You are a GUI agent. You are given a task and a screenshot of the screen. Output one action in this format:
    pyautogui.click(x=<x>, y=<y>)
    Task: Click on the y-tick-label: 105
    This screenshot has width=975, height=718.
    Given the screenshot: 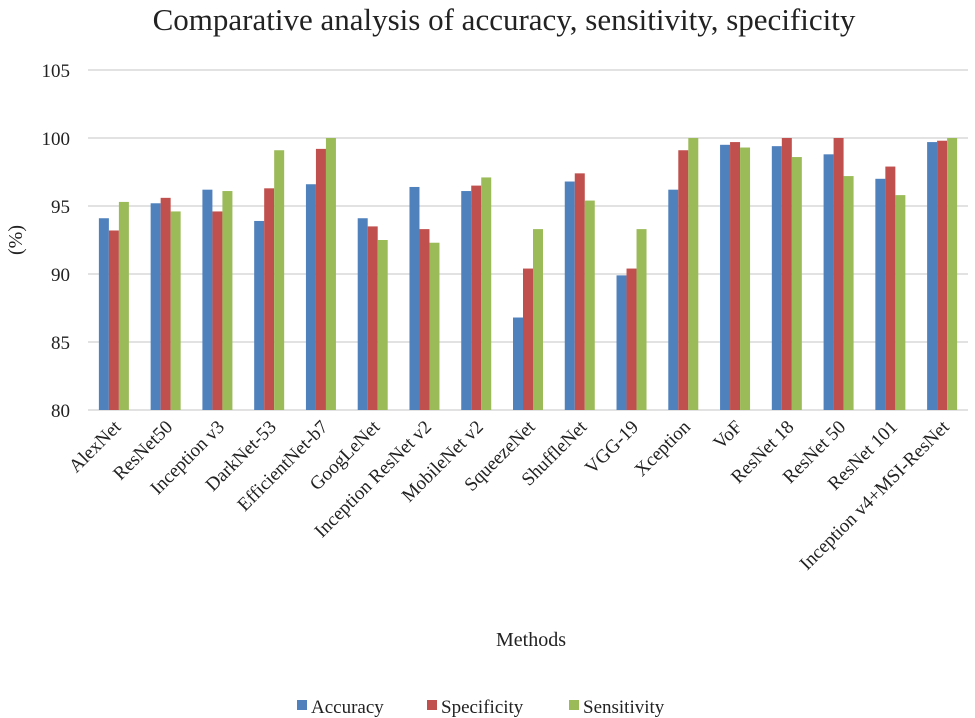 What is the action you would take?
    pyautogui.click(x=56, y=71)
    